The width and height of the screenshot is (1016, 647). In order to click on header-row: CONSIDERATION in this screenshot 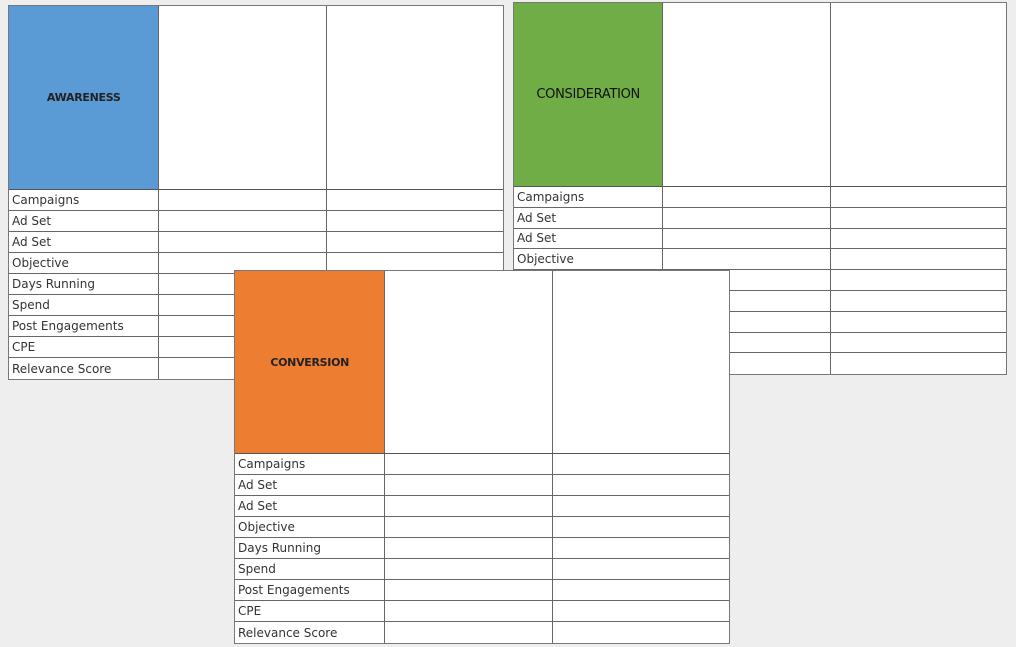, I will do `click(760, 95)`.